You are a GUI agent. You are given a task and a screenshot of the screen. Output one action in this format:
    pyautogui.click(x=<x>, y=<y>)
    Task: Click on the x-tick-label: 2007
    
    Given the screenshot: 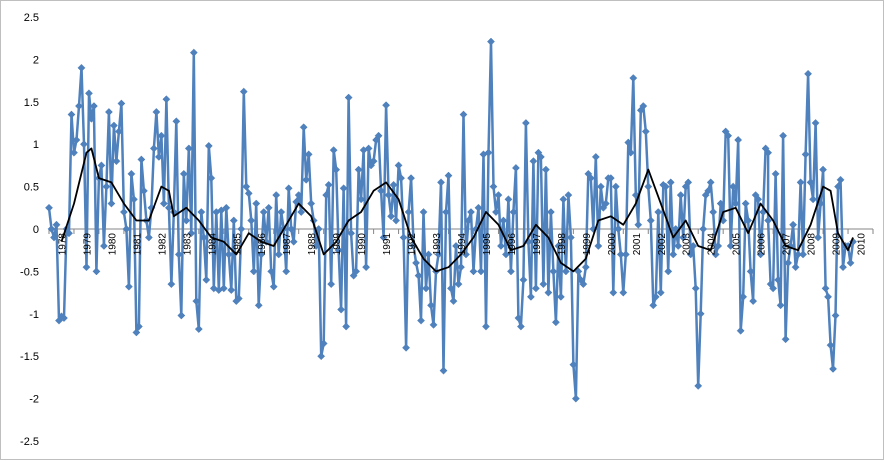 What is the action you would take?
    pyautogui.click(x=787, y=244)
    